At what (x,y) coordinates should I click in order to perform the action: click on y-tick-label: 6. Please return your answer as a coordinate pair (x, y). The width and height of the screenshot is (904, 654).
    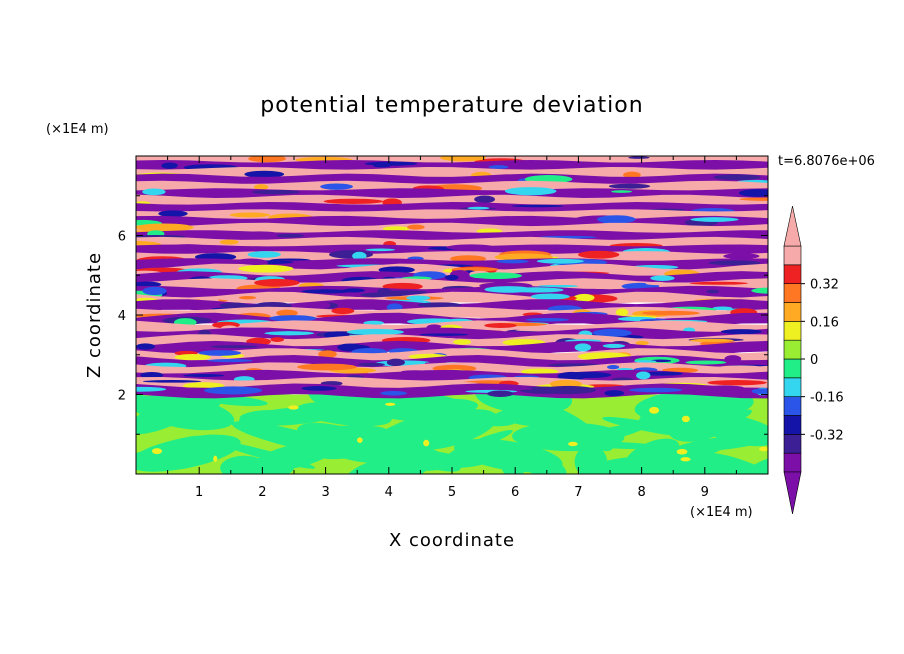
    Looking at the image, I should click on (122, 237).